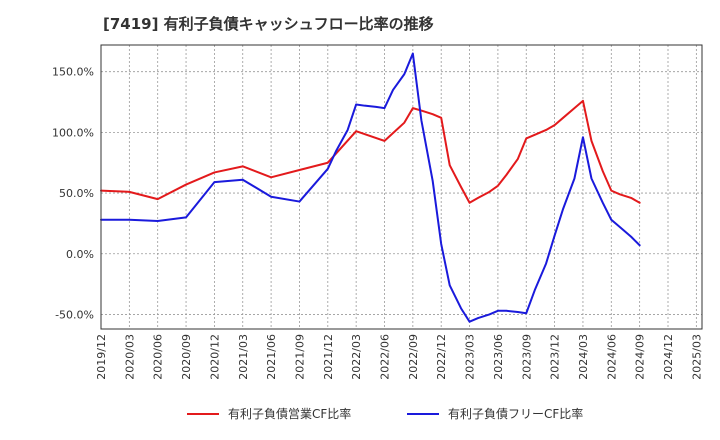 The image size is (720, 440). What do you see at coordinates (526, 357) in the screenshot?
I see `x-tick-label: 2023/09` at bounding box center [526, 357].